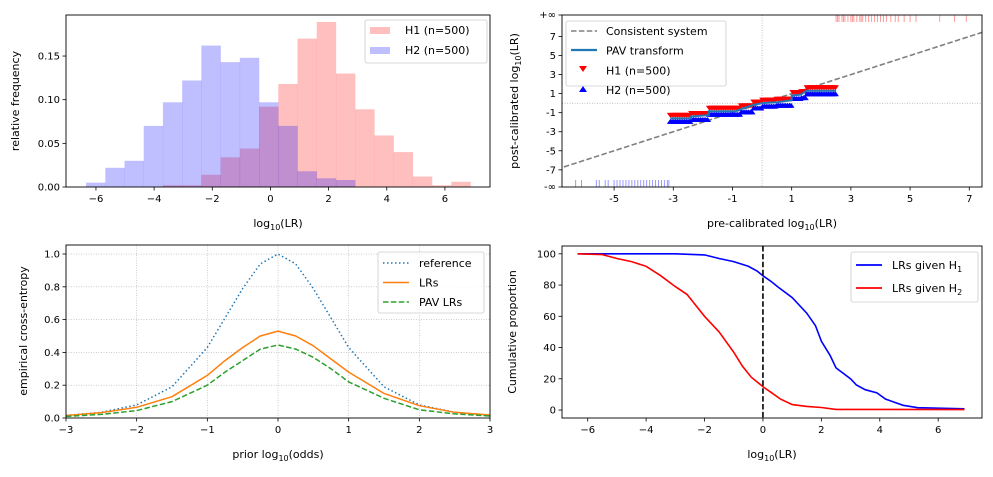 This screenshot has width=993, height=477. What do you see at coordinates (673, 199) in the screenshot?
I see `x-tick-label: -3` at bounding box center [673, 199].